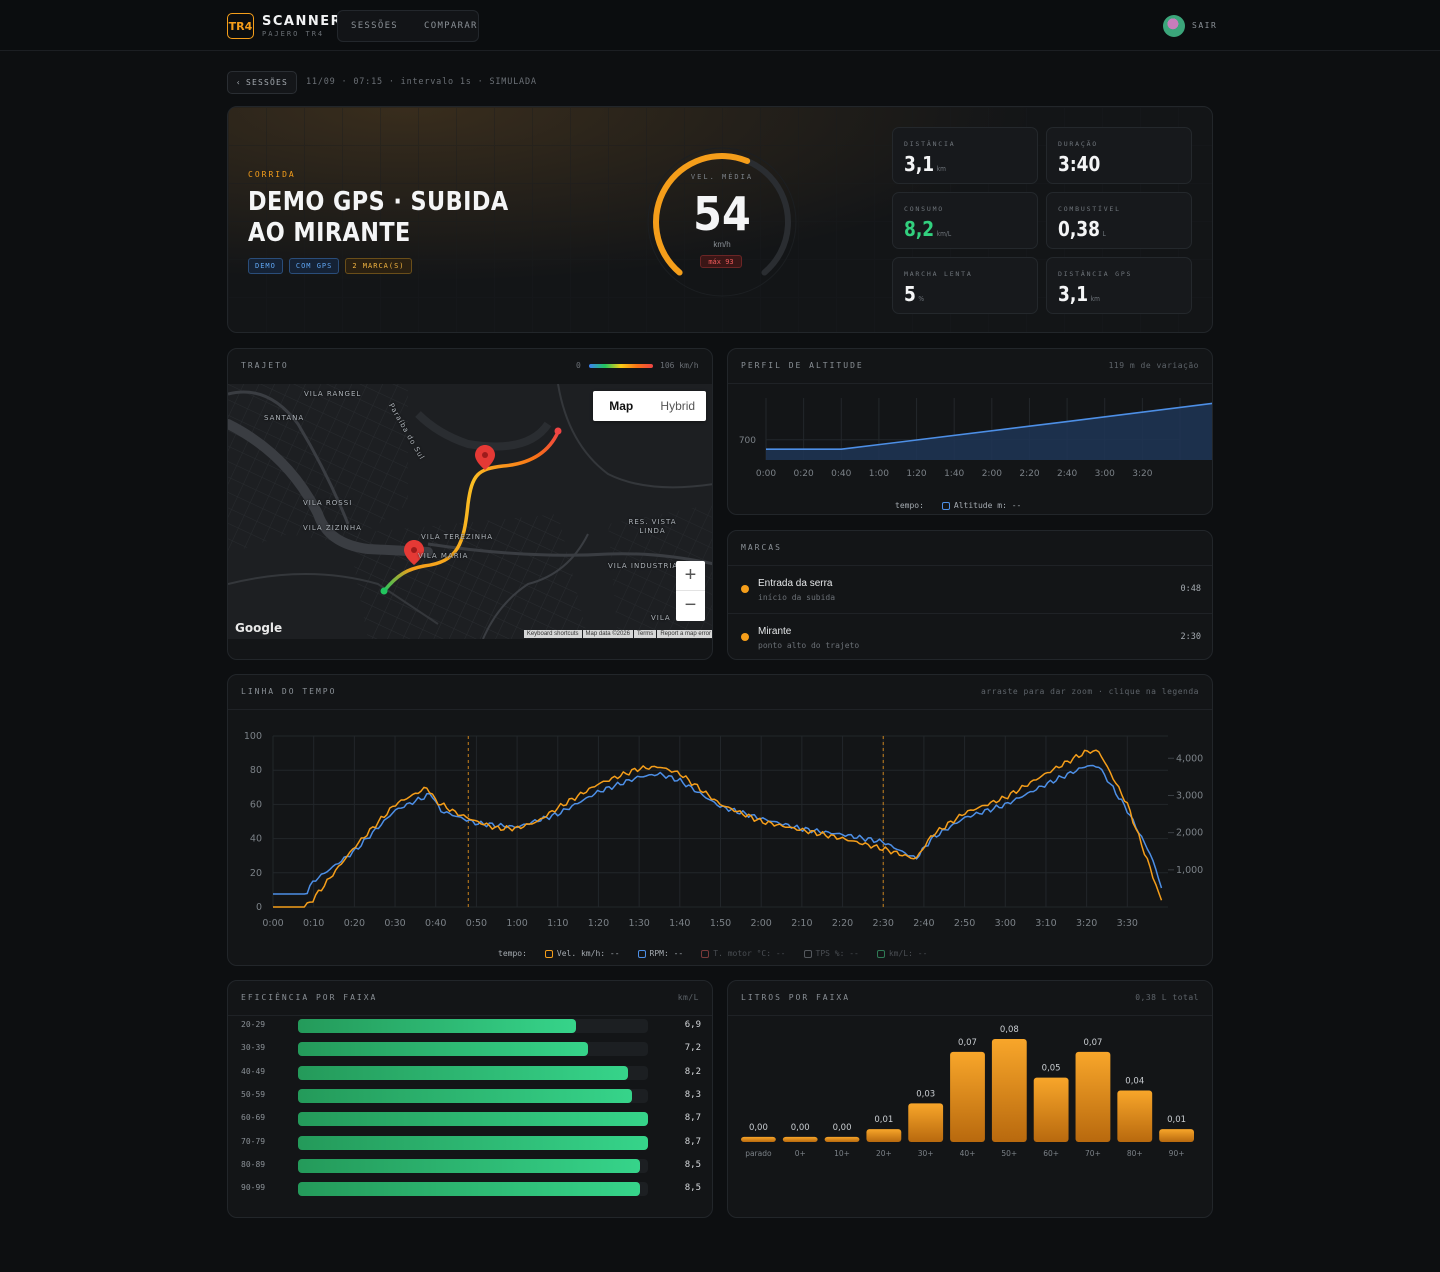  Describe the element at coordinates (981, 505) in the screenshot. I see `legend-altitude: Altitude m: --` at that location.